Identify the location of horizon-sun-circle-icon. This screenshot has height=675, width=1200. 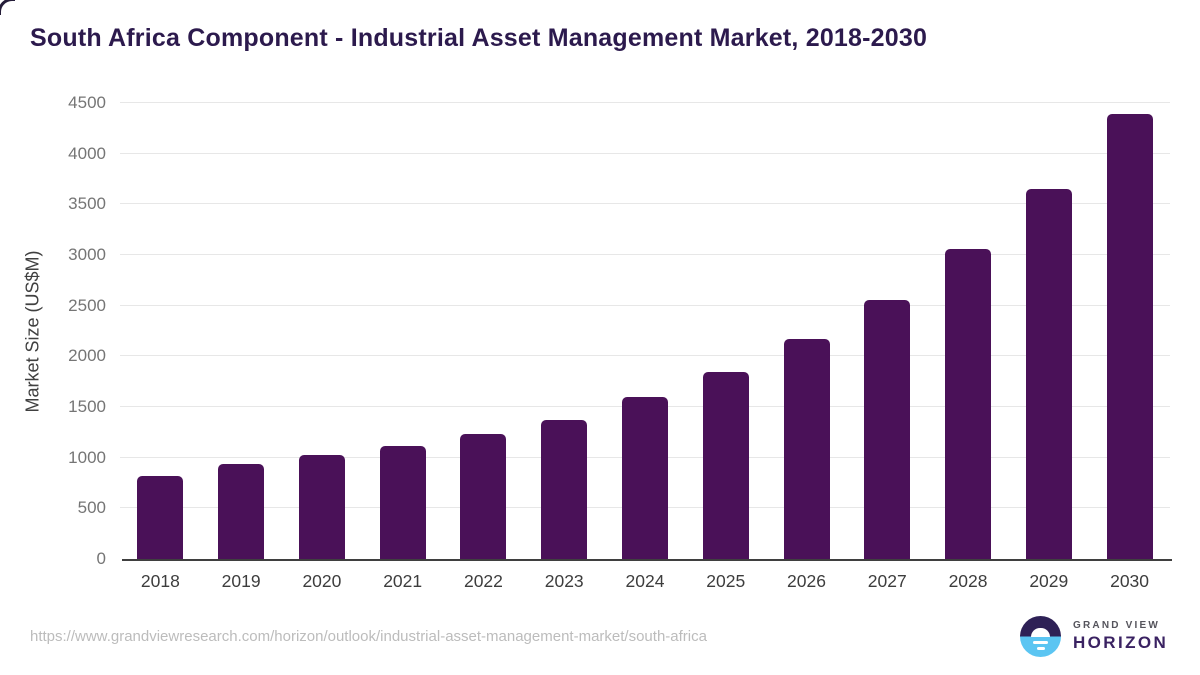
(1040, 636).